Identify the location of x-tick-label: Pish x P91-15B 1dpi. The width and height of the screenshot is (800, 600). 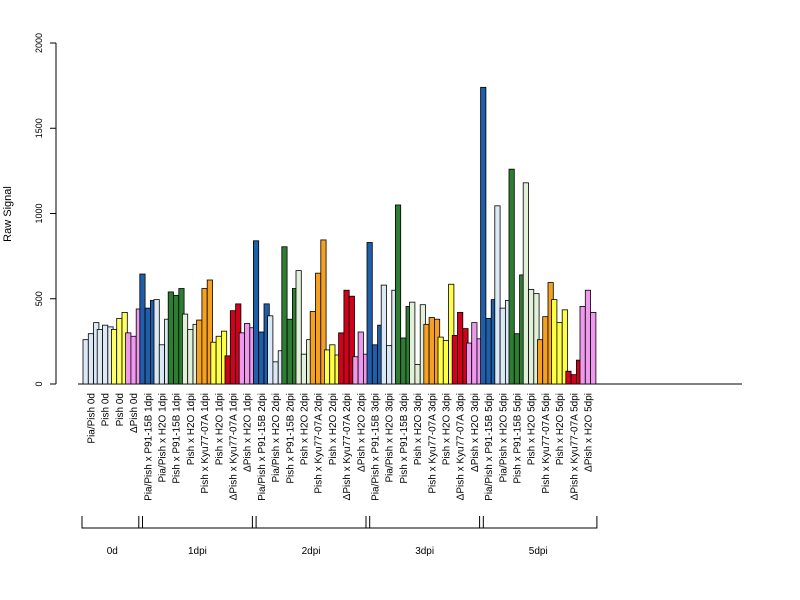
(177, 438).